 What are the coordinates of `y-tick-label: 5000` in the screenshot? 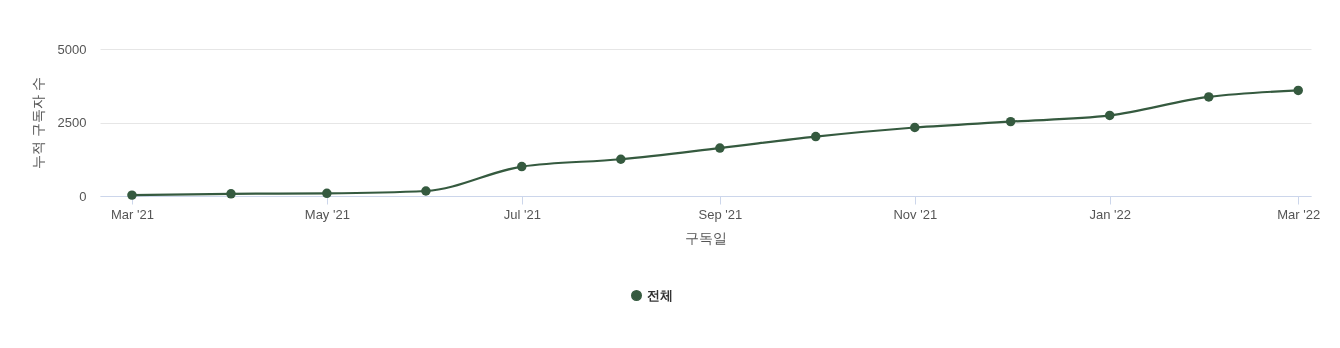 It's located at (72, 49).